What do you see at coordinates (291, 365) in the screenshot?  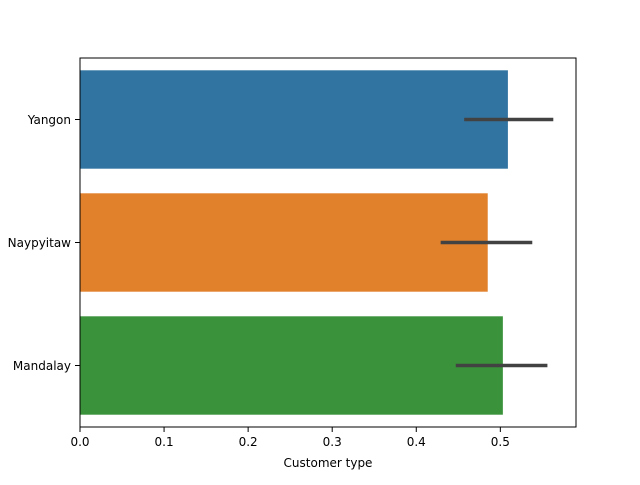 I see `bar-mandalay` at bounding box center [291, 365].